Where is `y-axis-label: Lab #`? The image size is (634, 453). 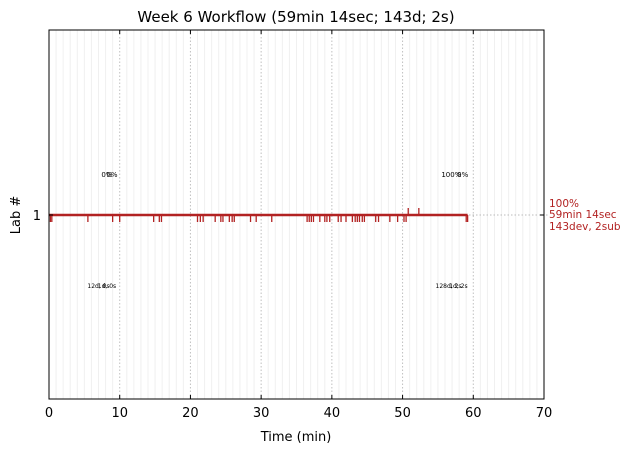
y-axis-label: Lab # is located at coordinates (16, 215).